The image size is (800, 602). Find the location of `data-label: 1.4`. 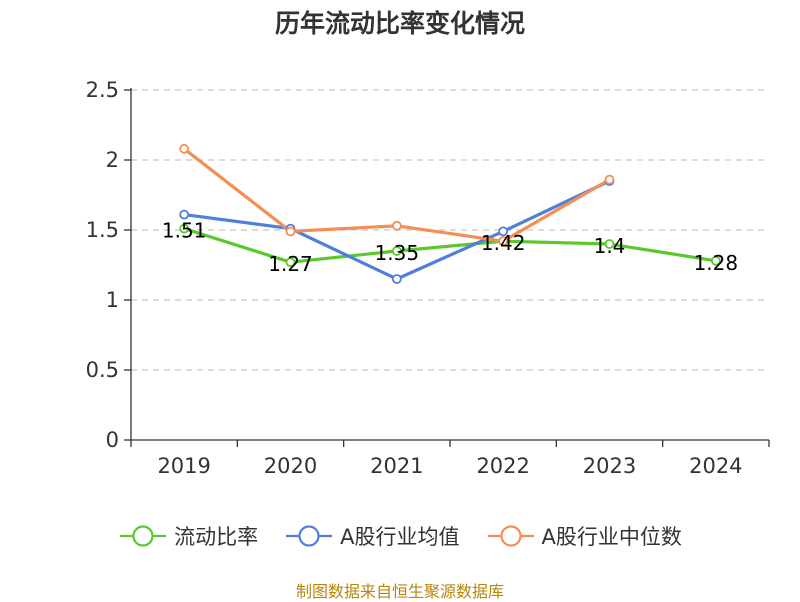

data-label: 1.4 is located at coordinates (610, 246).